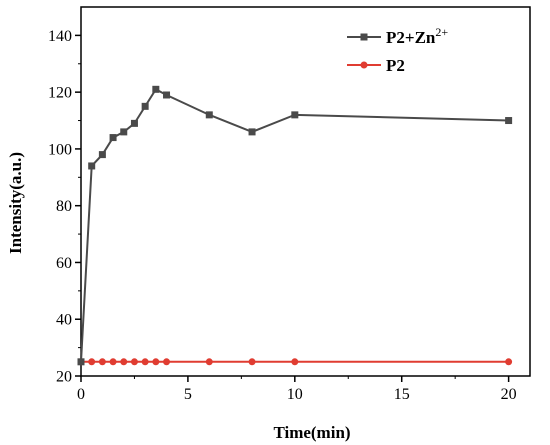 The image size is (550, 445). I want to click on y-axis-title: Intensity(a.u.), so click(15, 203).